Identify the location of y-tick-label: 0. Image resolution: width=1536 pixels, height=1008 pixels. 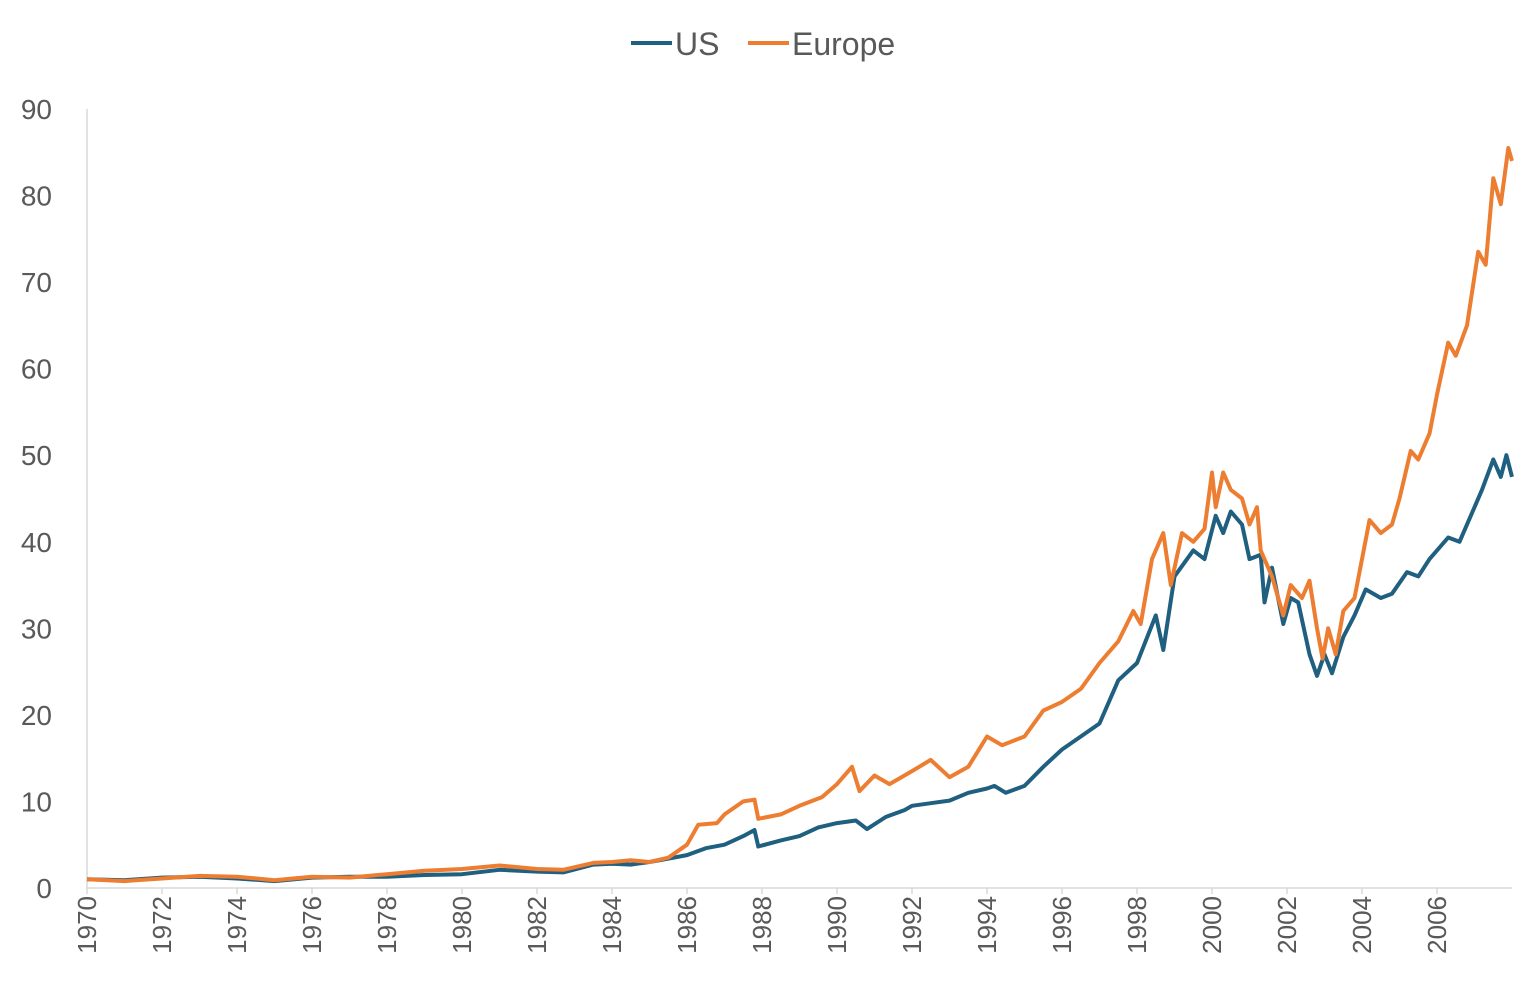
(44, 888).